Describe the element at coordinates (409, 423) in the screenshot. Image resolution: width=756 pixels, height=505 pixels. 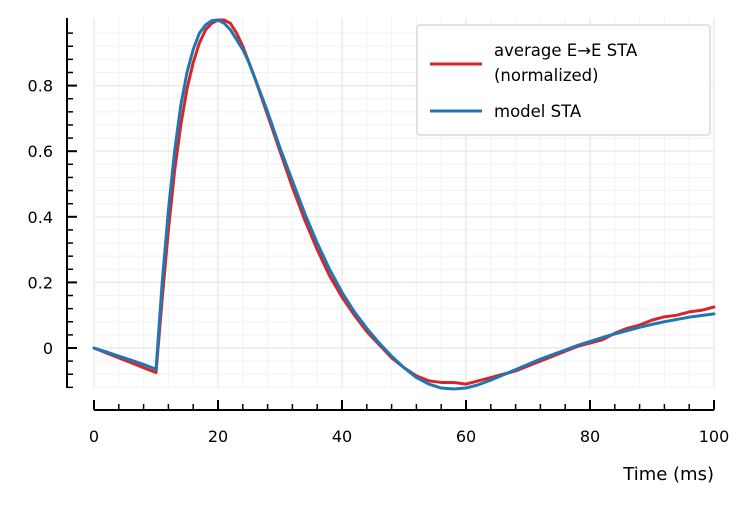
I see `x-axis: 0 20 40 60 80 100` at that location.